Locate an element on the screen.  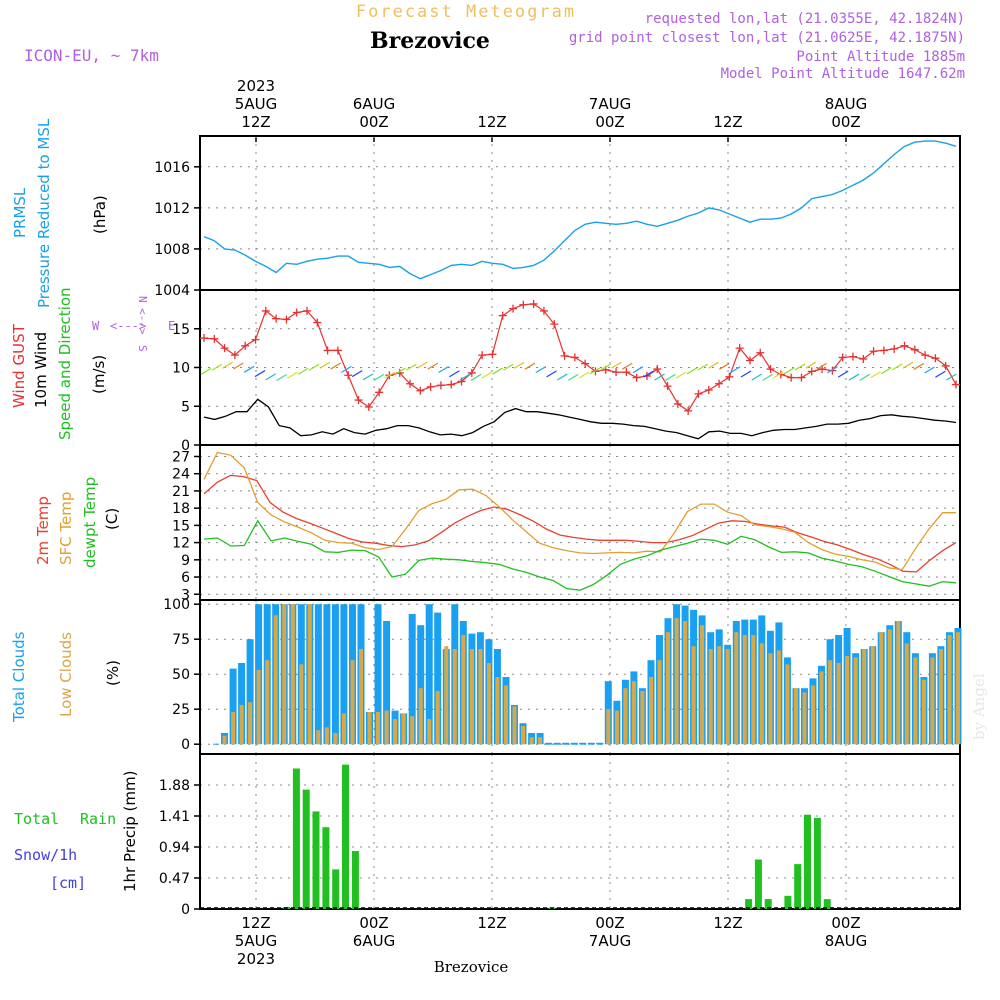
temp2m-label: 2m Temp is located at coordinates (43, 530).